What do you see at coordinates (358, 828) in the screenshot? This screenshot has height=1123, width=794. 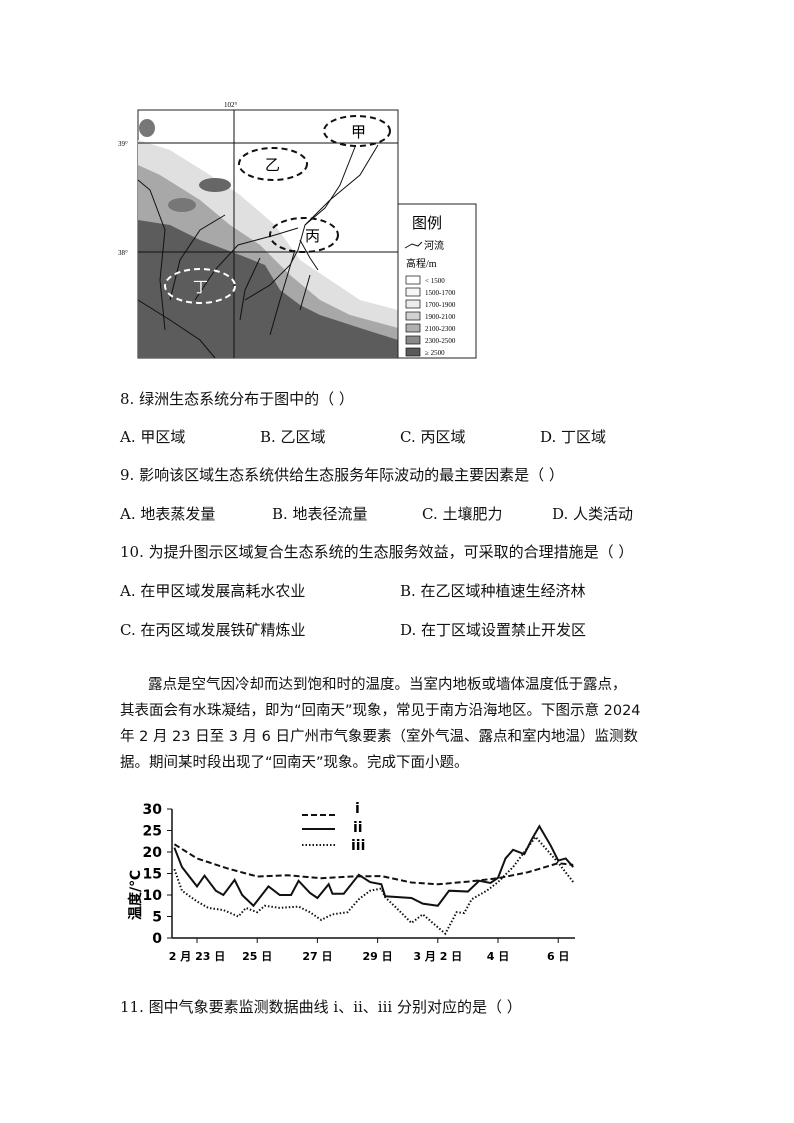 I see `svg-text: ii` at bounding box center [358, 828].